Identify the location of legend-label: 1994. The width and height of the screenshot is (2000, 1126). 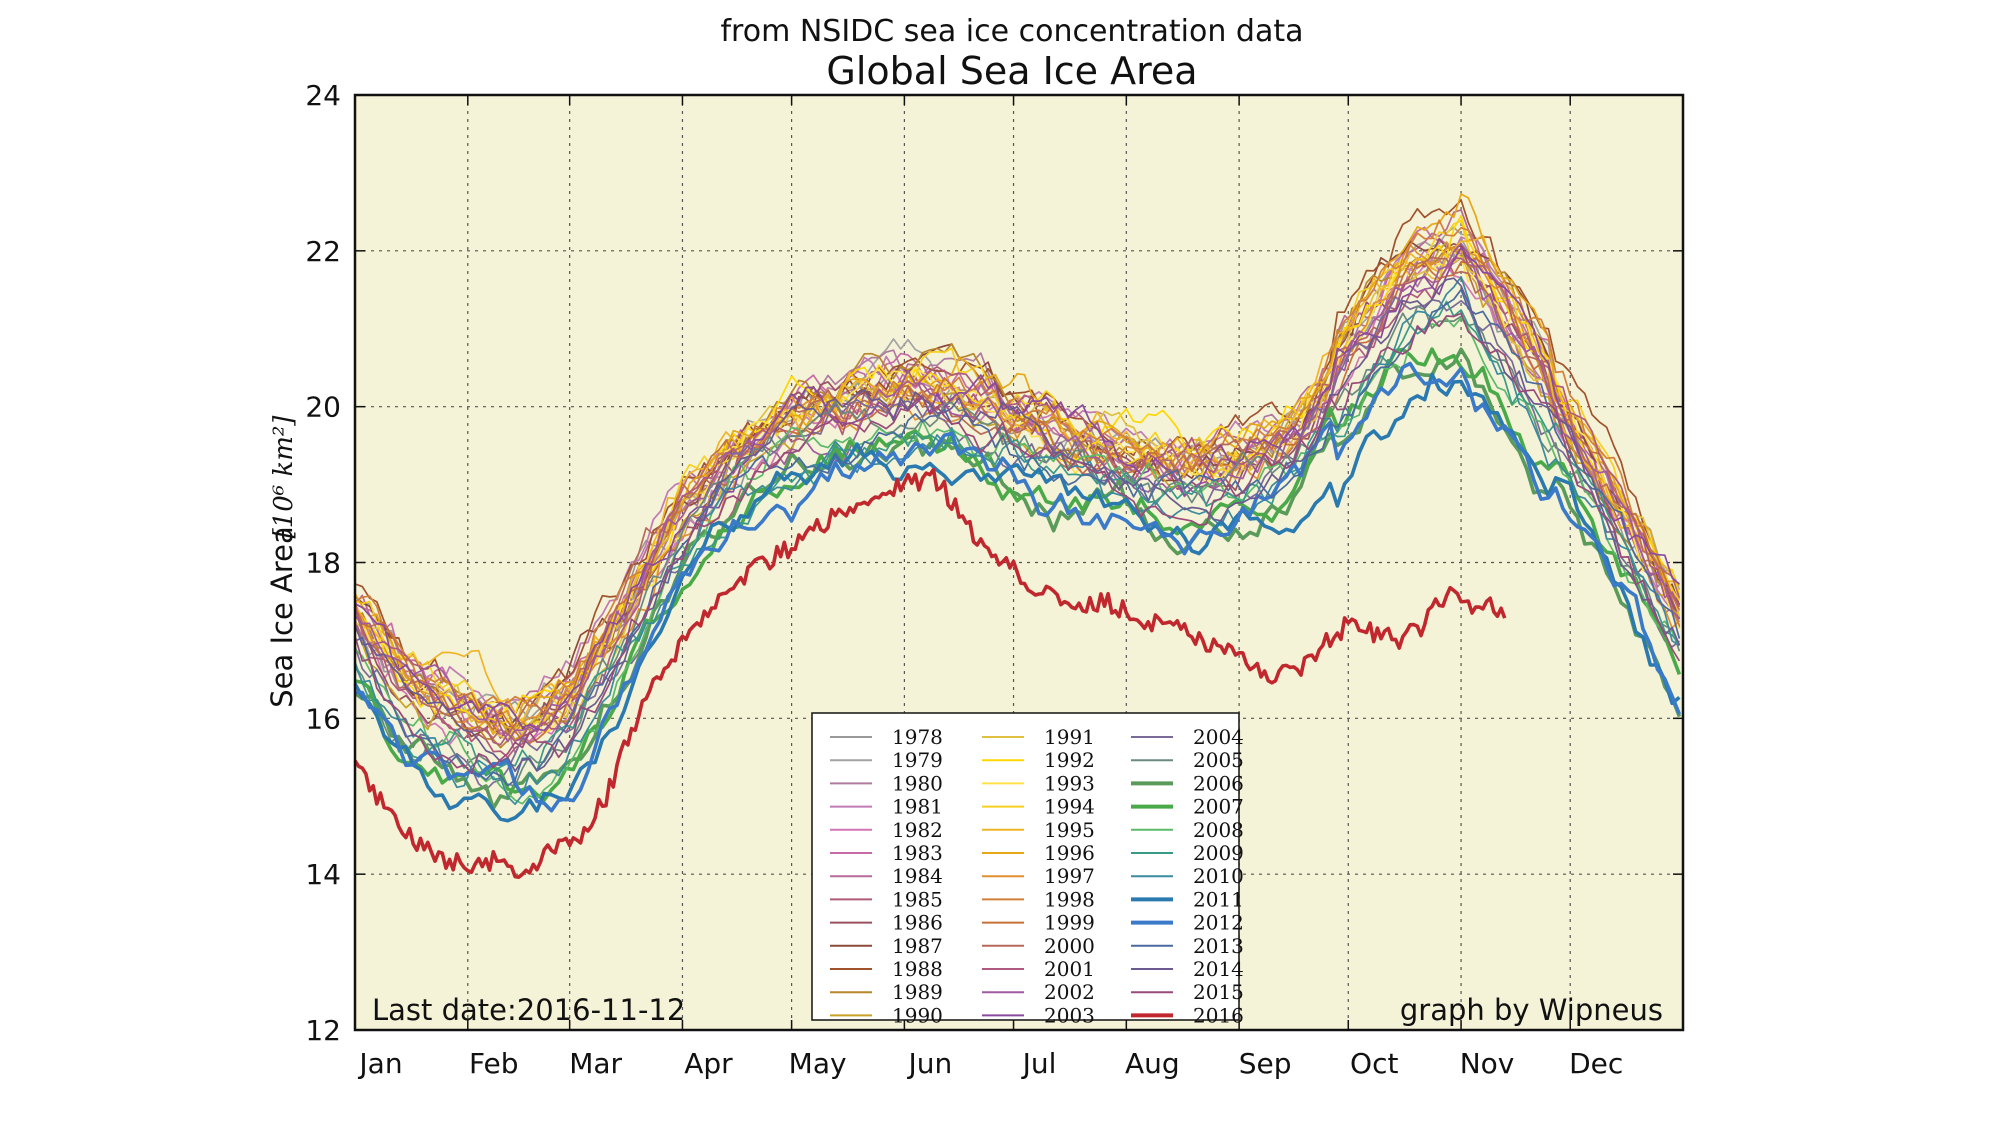
(1069, 807).